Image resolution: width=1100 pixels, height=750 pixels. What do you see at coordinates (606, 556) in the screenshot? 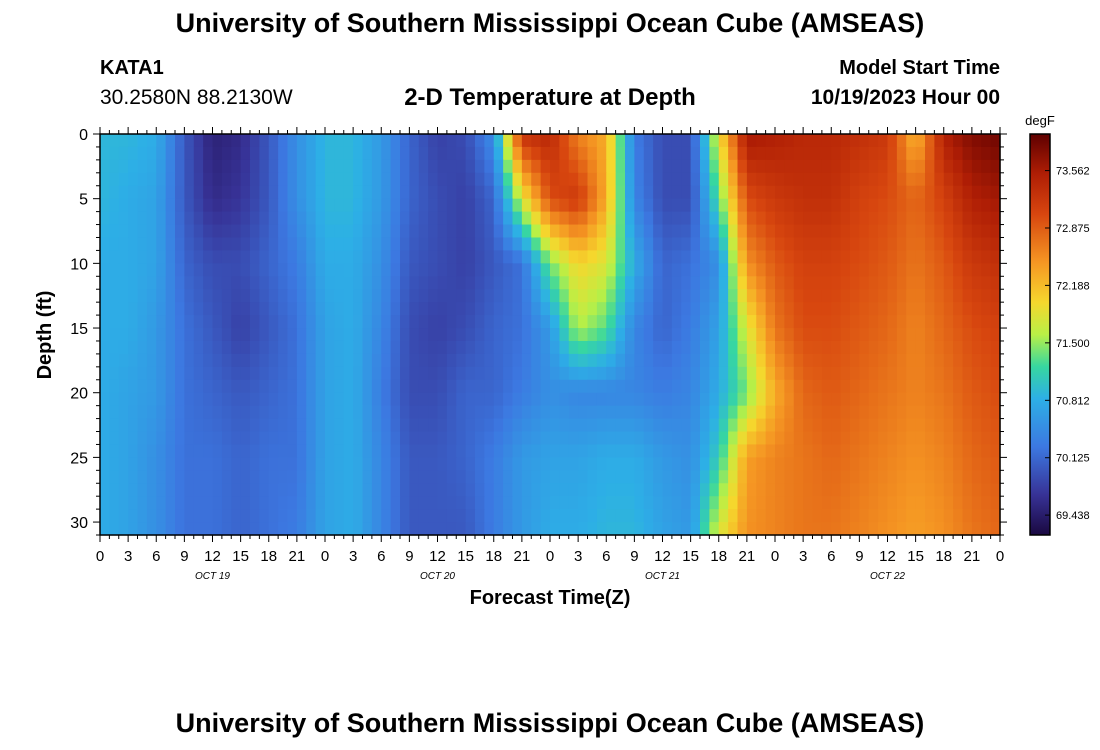
I see `x-tick-label: 6` at bounding box center [606, 556].